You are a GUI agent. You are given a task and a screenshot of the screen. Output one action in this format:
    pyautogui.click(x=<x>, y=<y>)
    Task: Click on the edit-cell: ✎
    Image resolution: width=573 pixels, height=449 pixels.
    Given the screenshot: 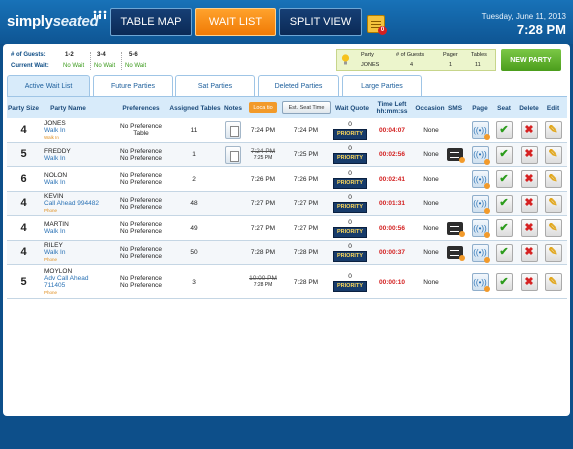 What is the action you would take?
    pyautogui.click(x=553, y=282)
    